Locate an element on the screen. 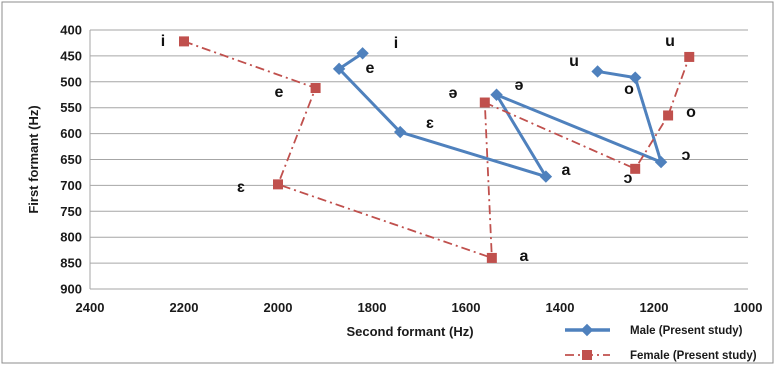 The height and width of the screenshot is (370, 775). y-tick-label: 800 is located at coordinates (71, 237).